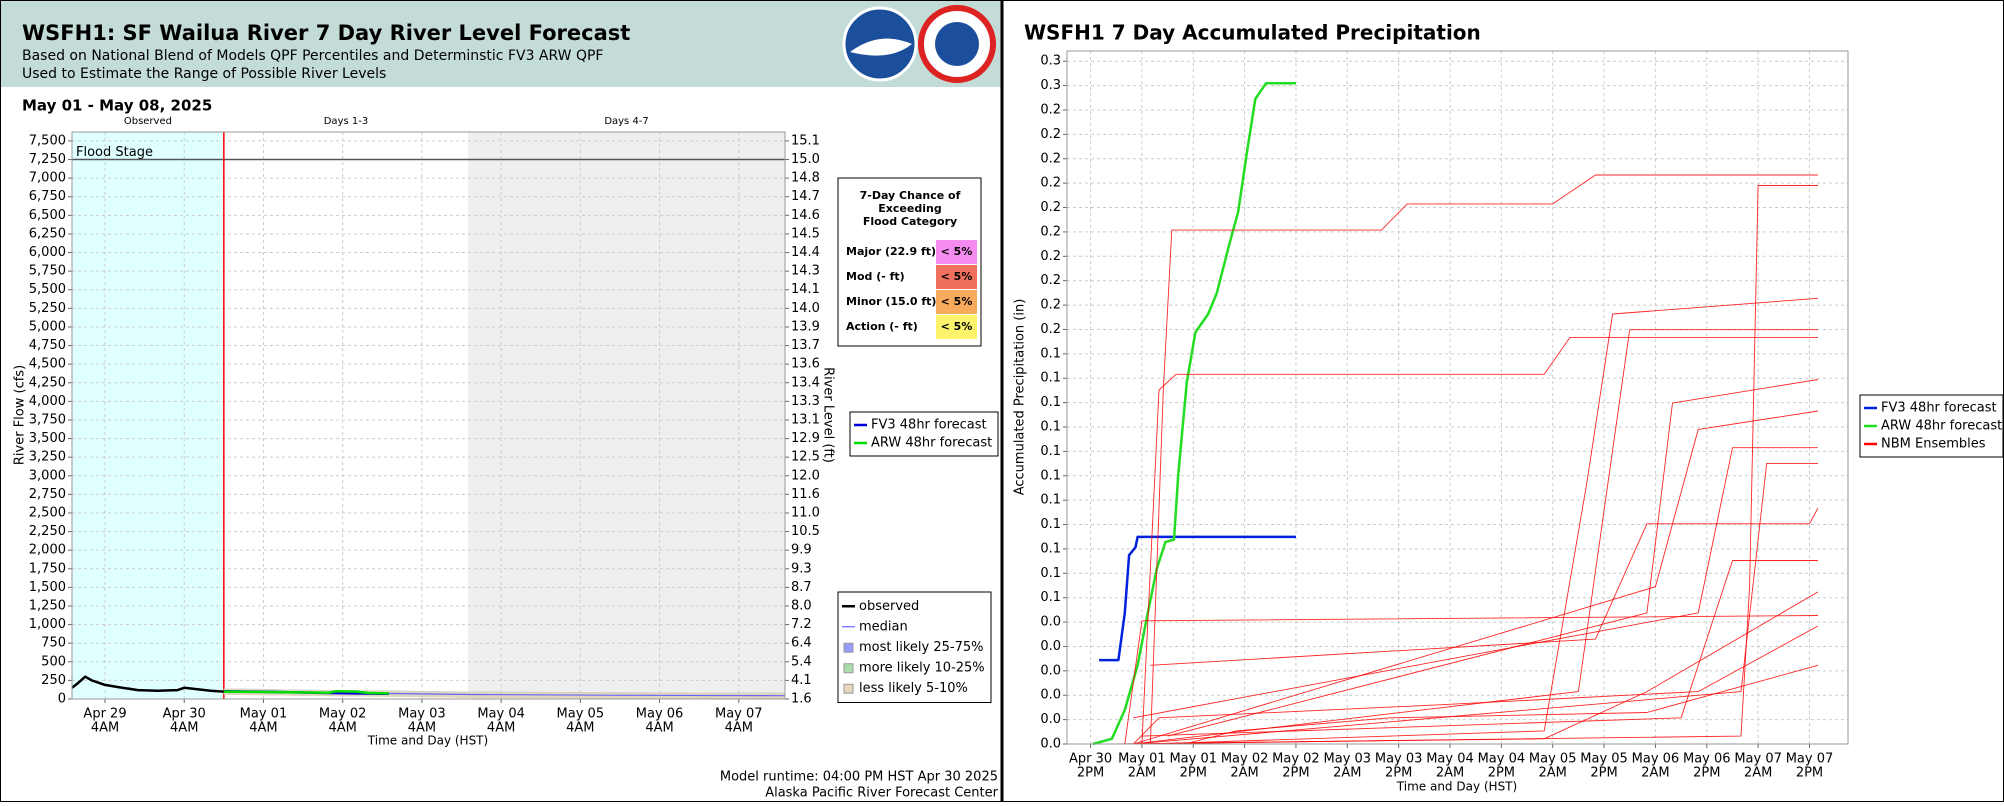  What do you see at coordinates (805, 345) in the screenshot?
I see `y2-tick-label: 13.7` at bounding box center [805, 345].